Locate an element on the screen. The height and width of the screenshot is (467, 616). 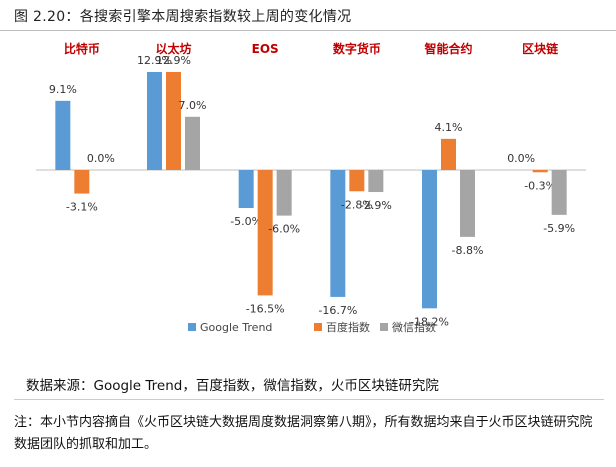
category-label: 区块链 is located at coordinates (540, 48).